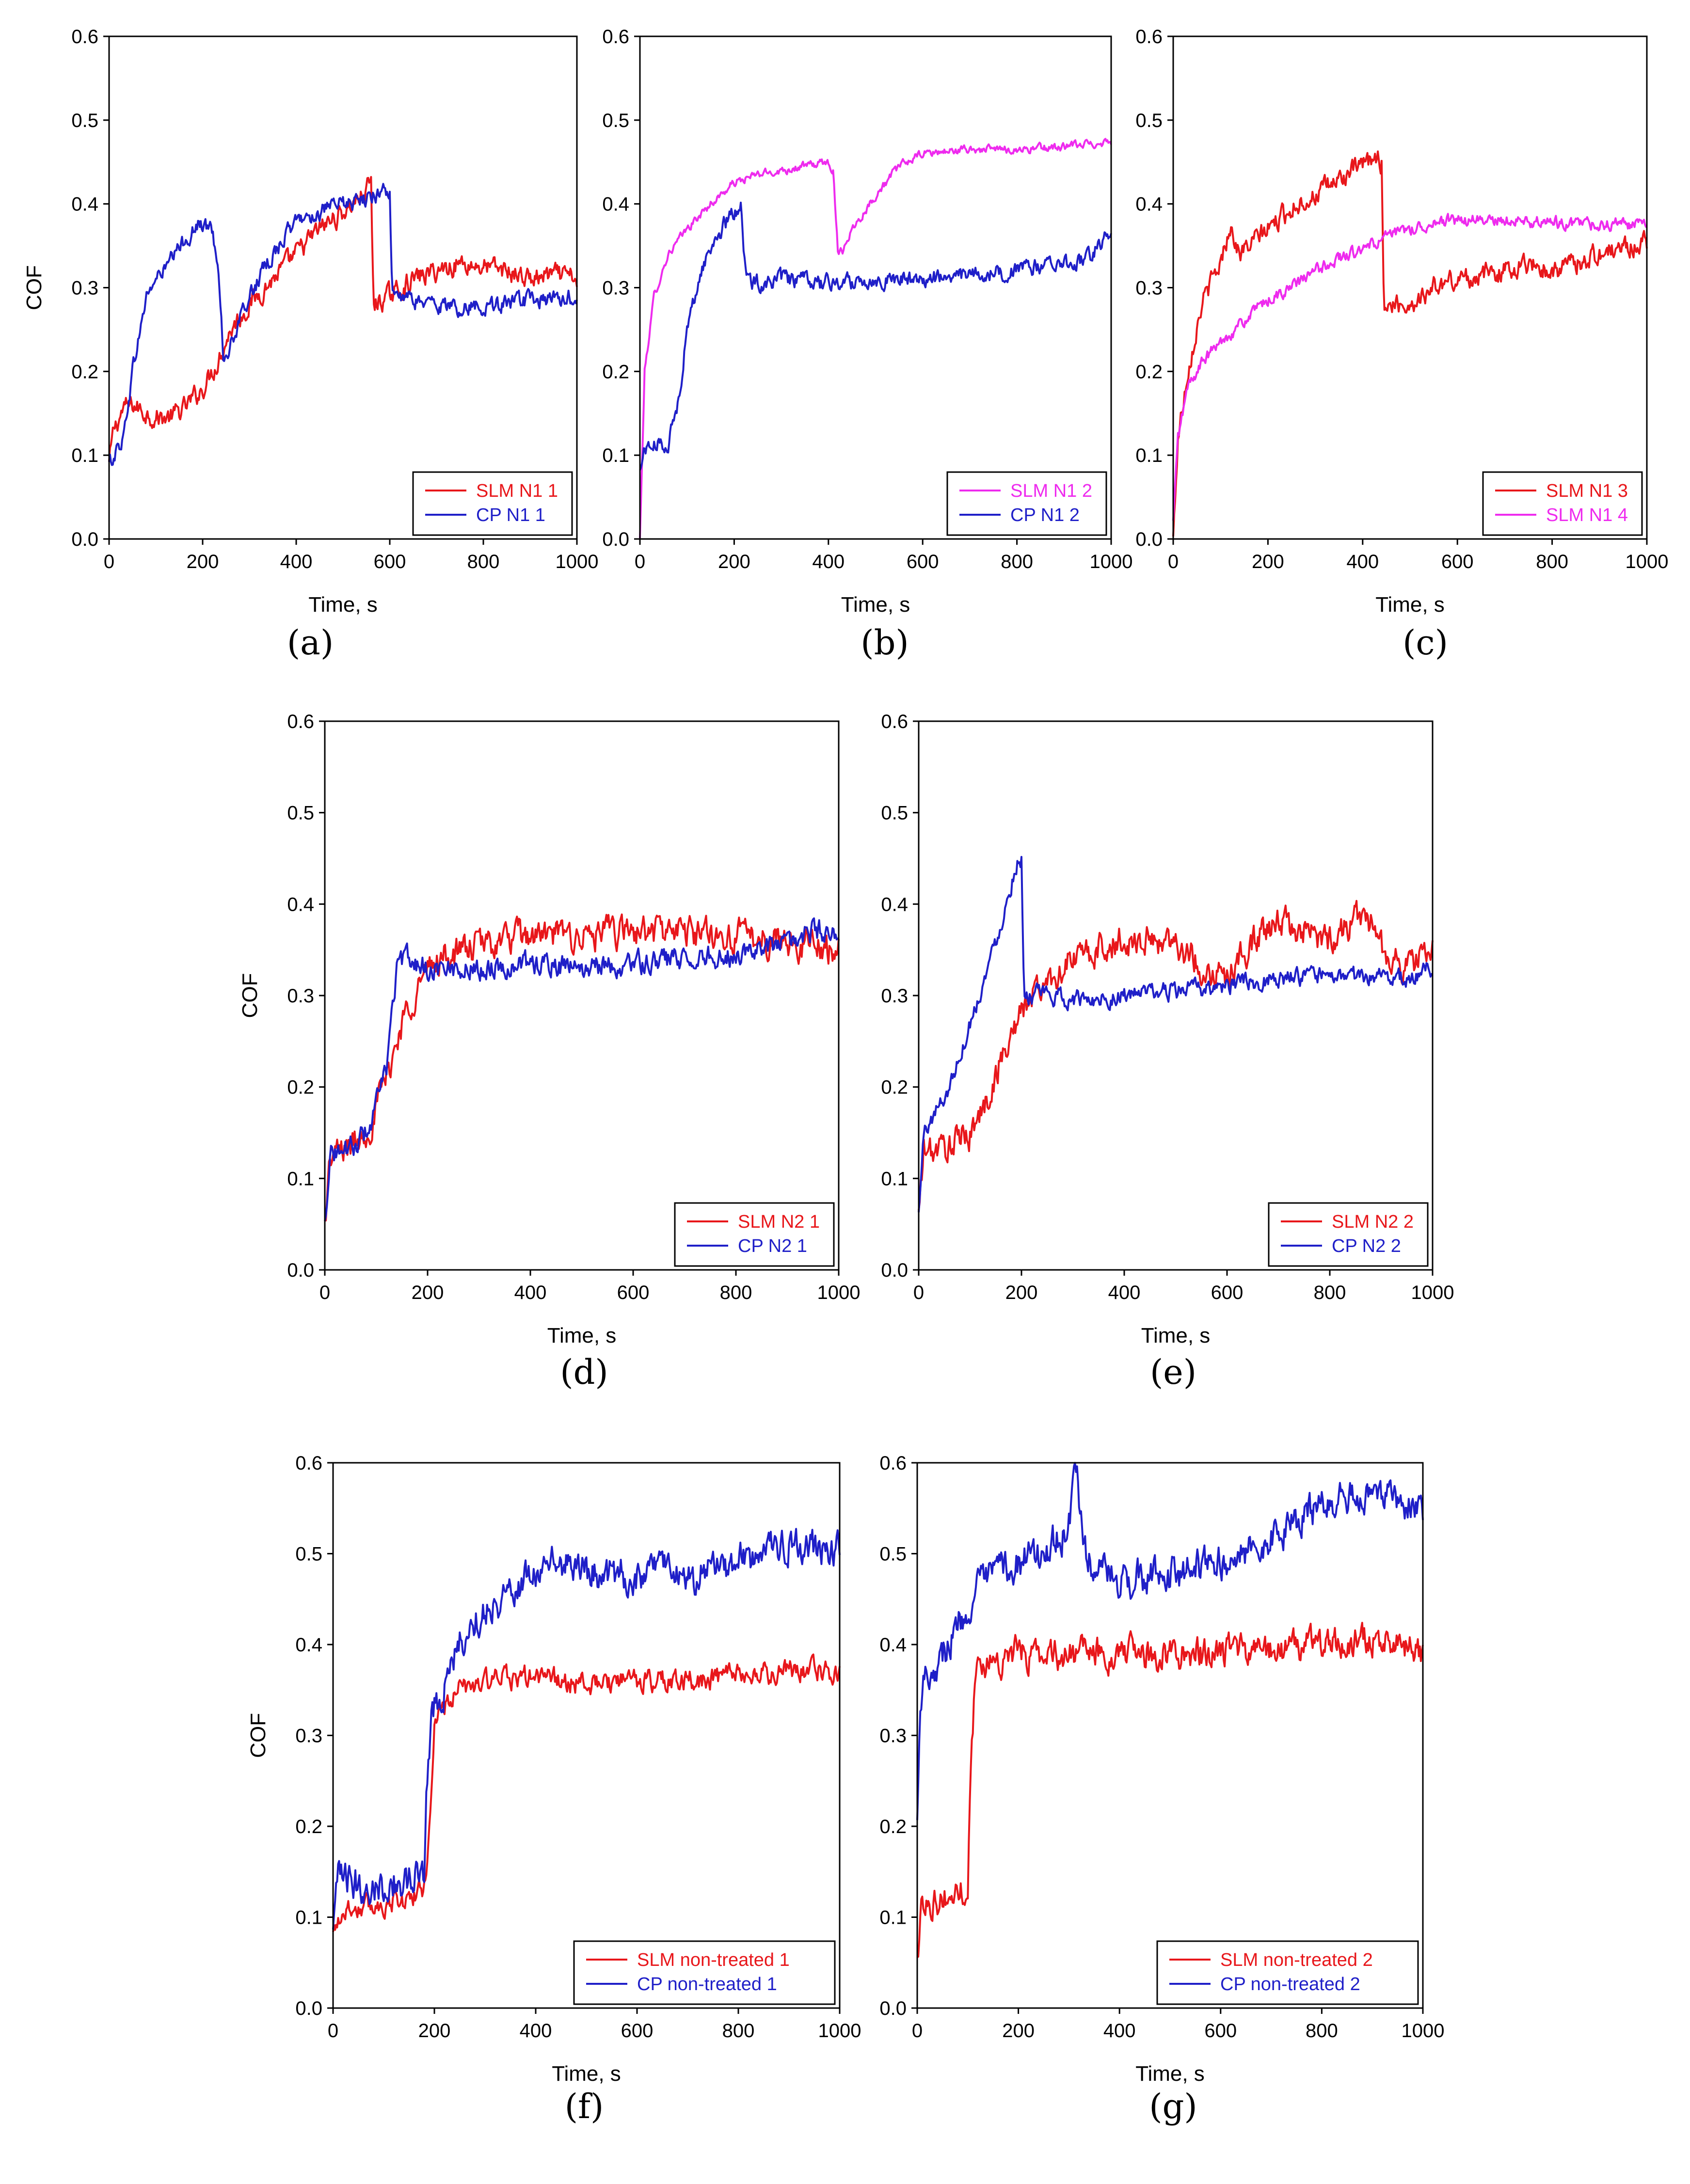 This screenshot has height=2184, width=1690. I want to click on legend-label: CP non-treated 2, so click(1290, 1984).